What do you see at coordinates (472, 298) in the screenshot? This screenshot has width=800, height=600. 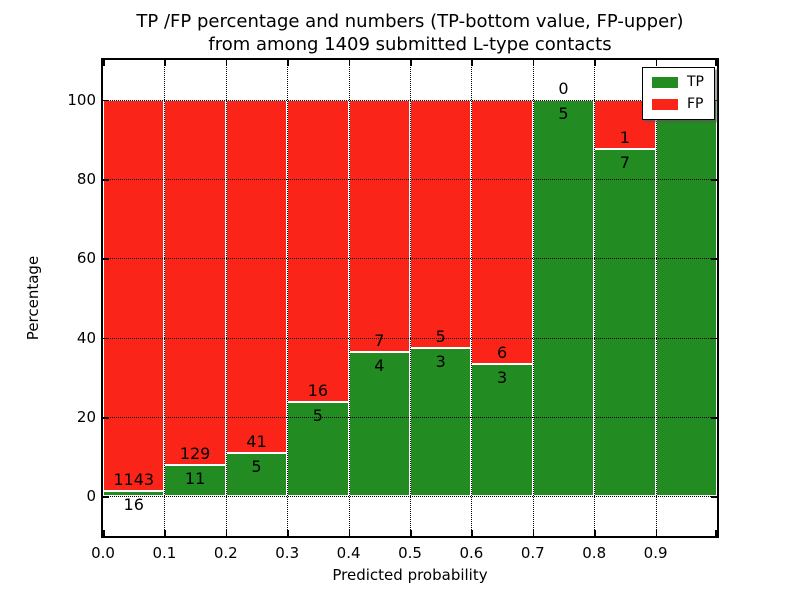 I see `v-gridline-0.6` at bounding box center [472, 298].